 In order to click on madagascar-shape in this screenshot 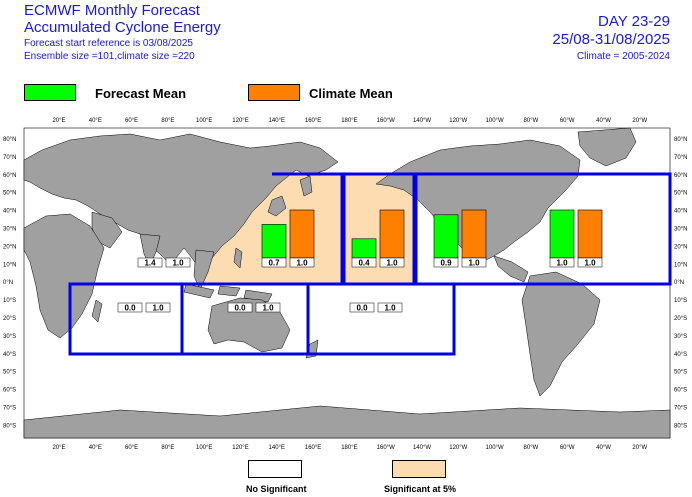, I will do `click(97, 311)`.